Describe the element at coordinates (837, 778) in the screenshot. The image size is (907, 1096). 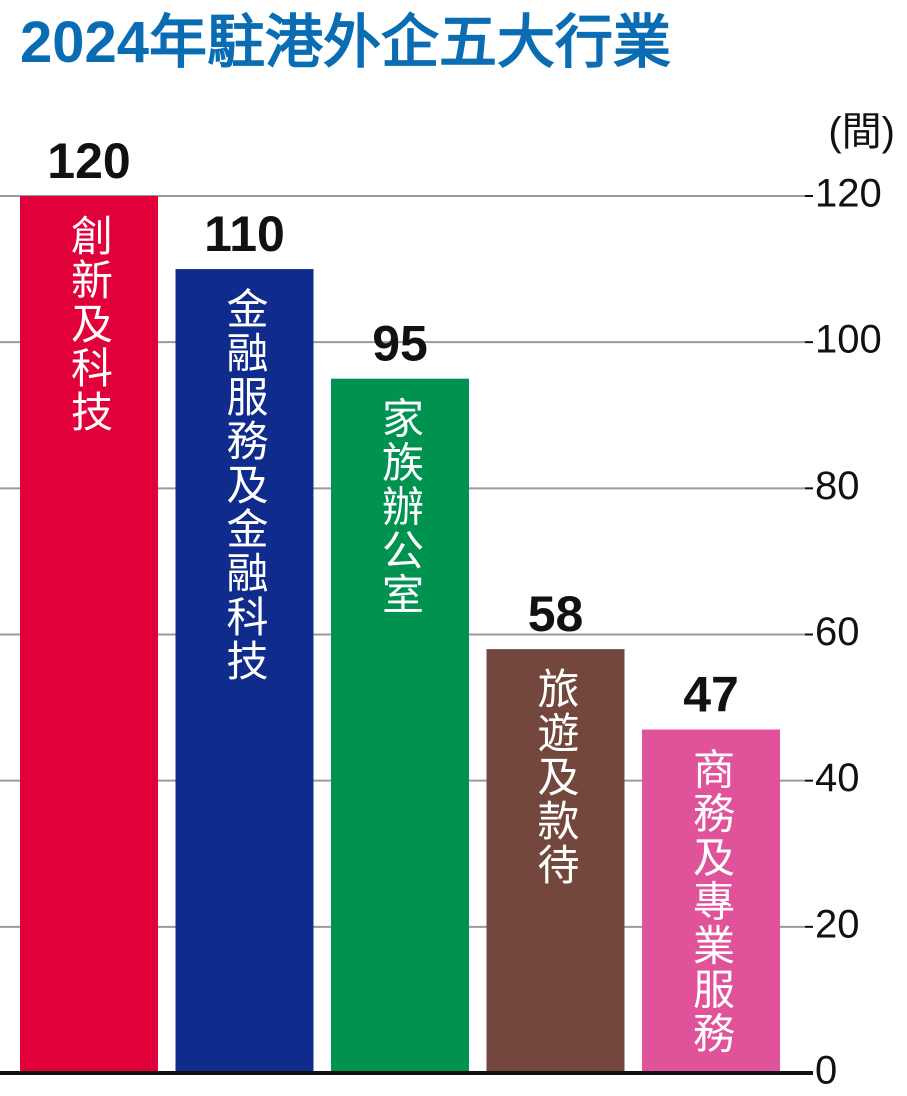
I see `y-tick-label: 40` at that location.